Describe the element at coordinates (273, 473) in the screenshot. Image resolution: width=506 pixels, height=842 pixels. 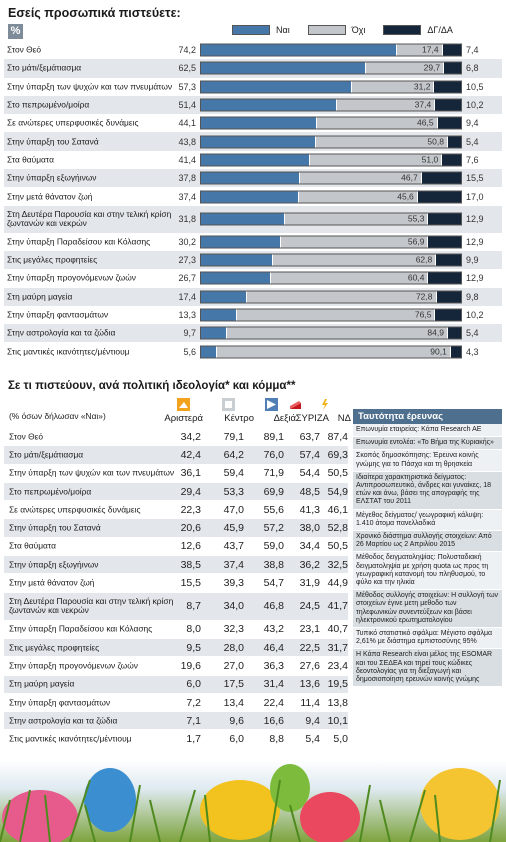
I see `table-cell: 71,9` at that location.